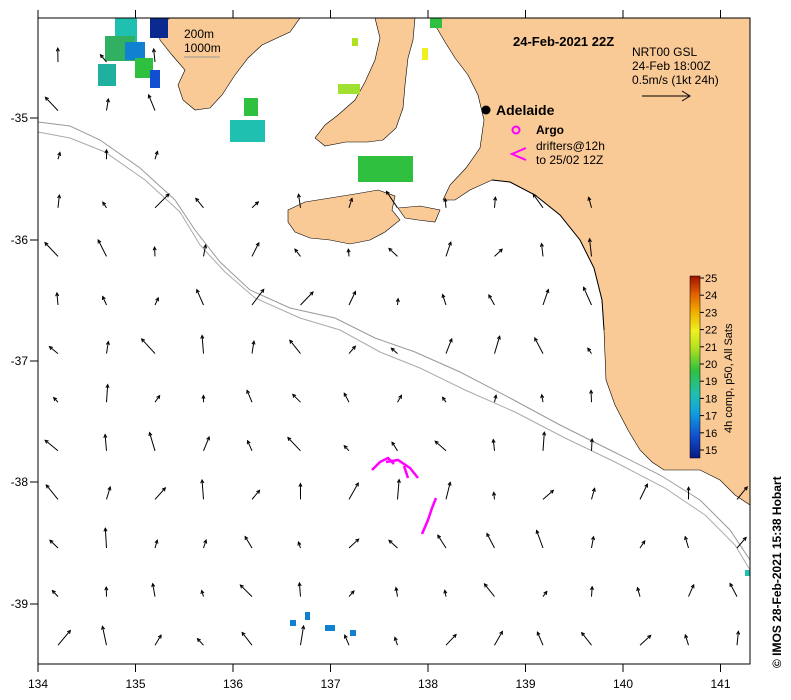  Describe the element at coordinates (525, 684) in the screenshot. I see `lon-tick-label: 139` at that location.